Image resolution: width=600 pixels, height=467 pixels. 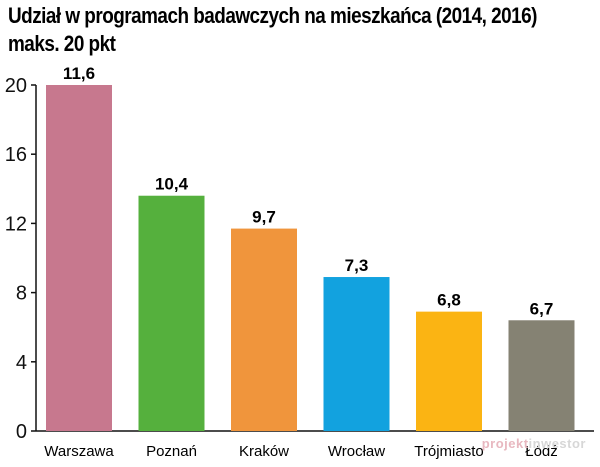 What do you see at coordinates (16, 155) in the screenshot?
I see `y-tick-label-16: 16` at bounding box center [16, 155].